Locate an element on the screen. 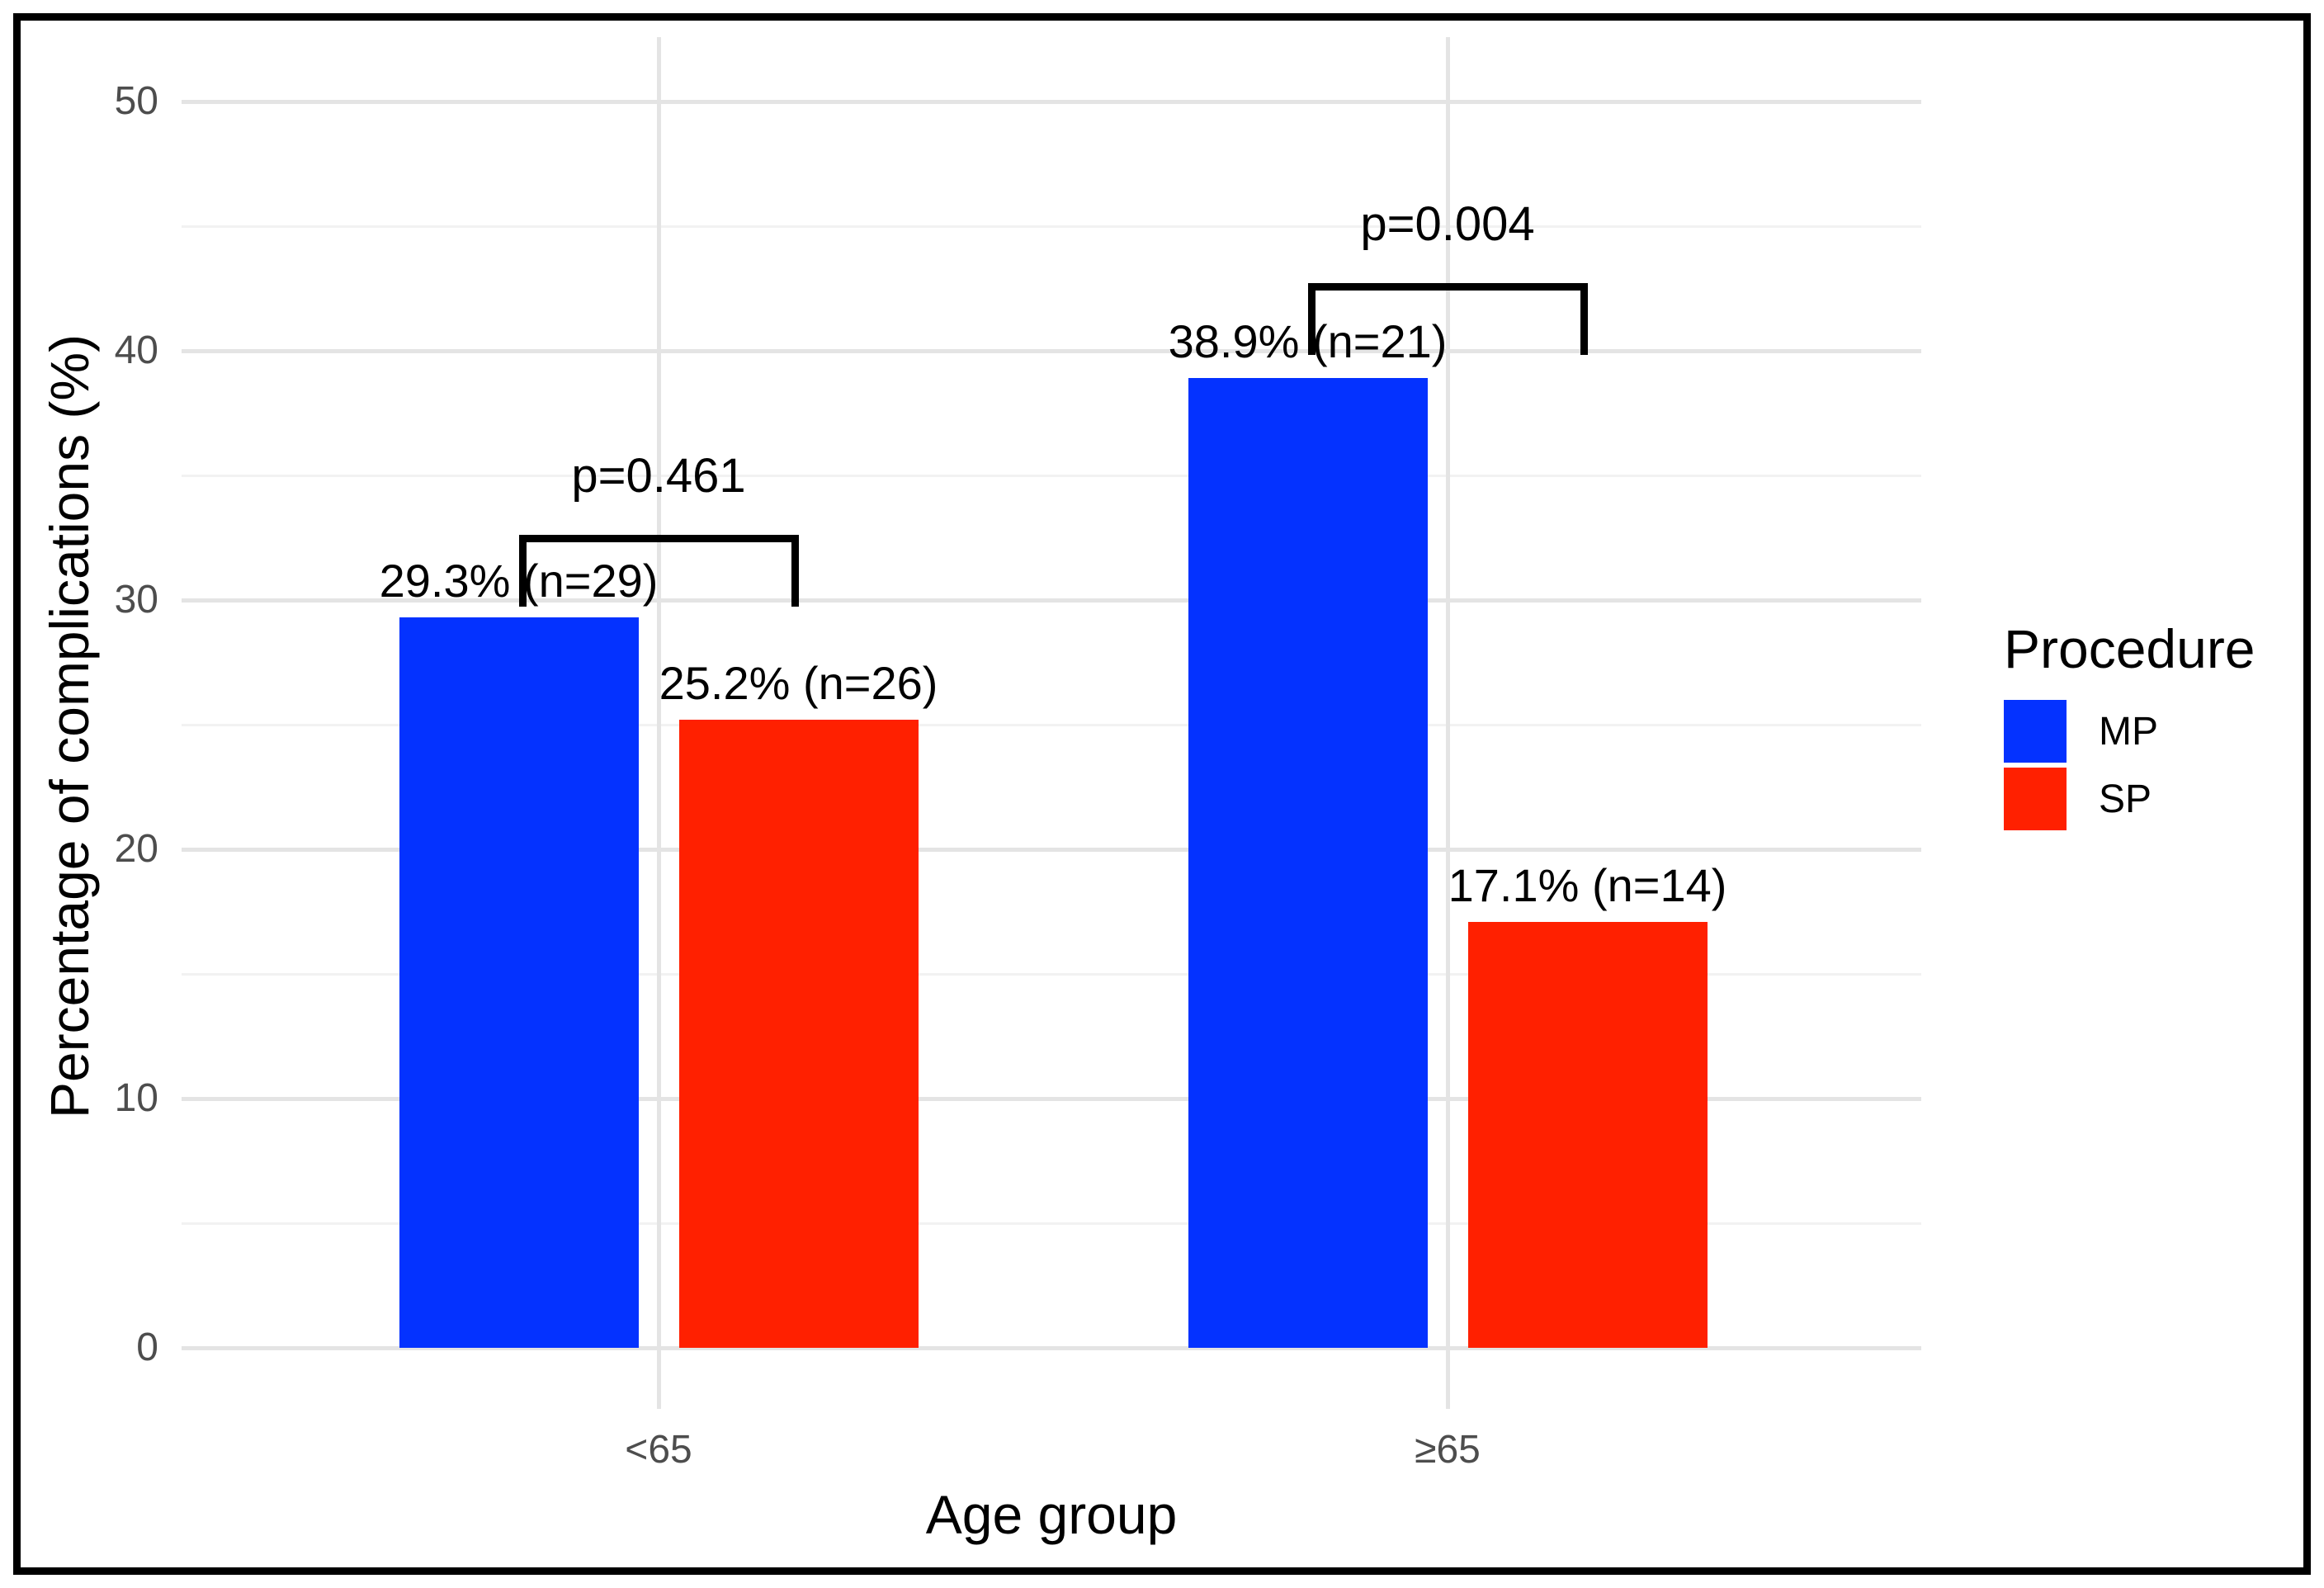 This screenshot has width=2324, height=1588. legend-swatch-mp is located at coordinates (2036, 731).